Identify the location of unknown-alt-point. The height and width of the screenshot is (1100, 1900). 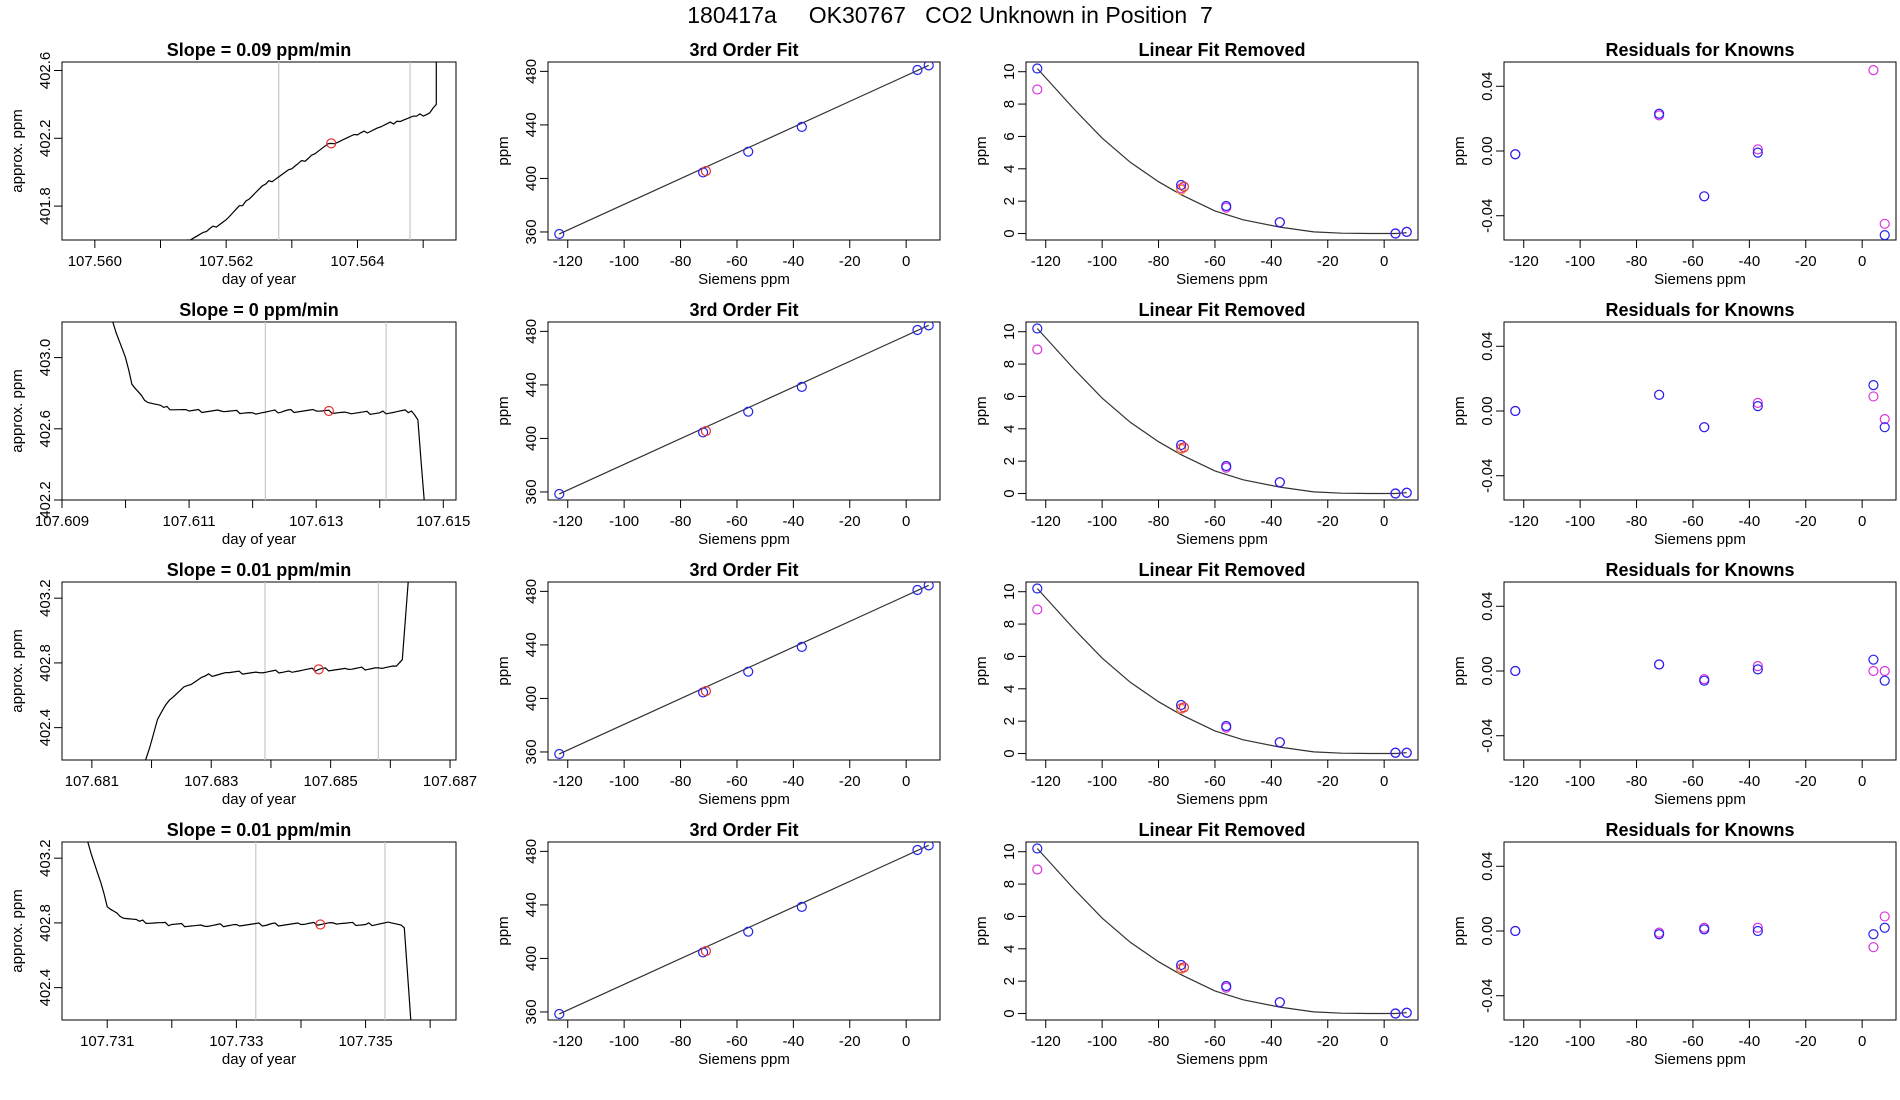
(1181, 449).